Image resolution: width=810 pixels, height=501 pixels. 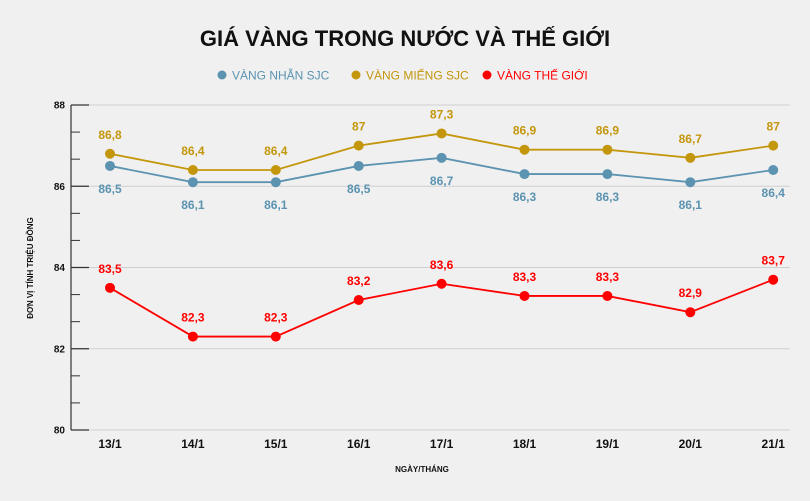 What do you see at coordinates (60, 349) in the screenshot?
I see `y-tick-label: 82` at bounding box center [60, 349].